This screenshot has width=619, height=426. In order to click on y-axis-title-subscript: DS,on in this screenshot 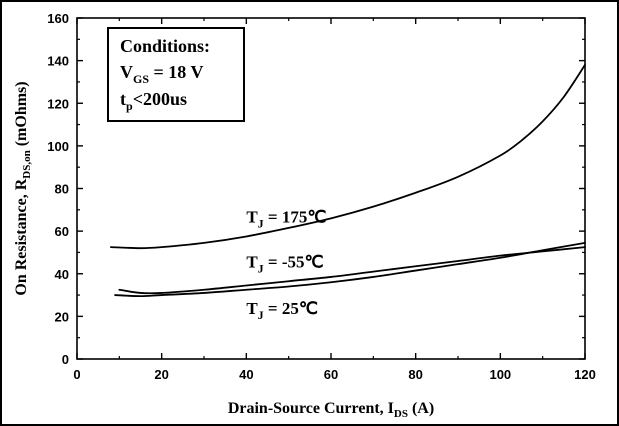, I will do `click(27, 164)`.